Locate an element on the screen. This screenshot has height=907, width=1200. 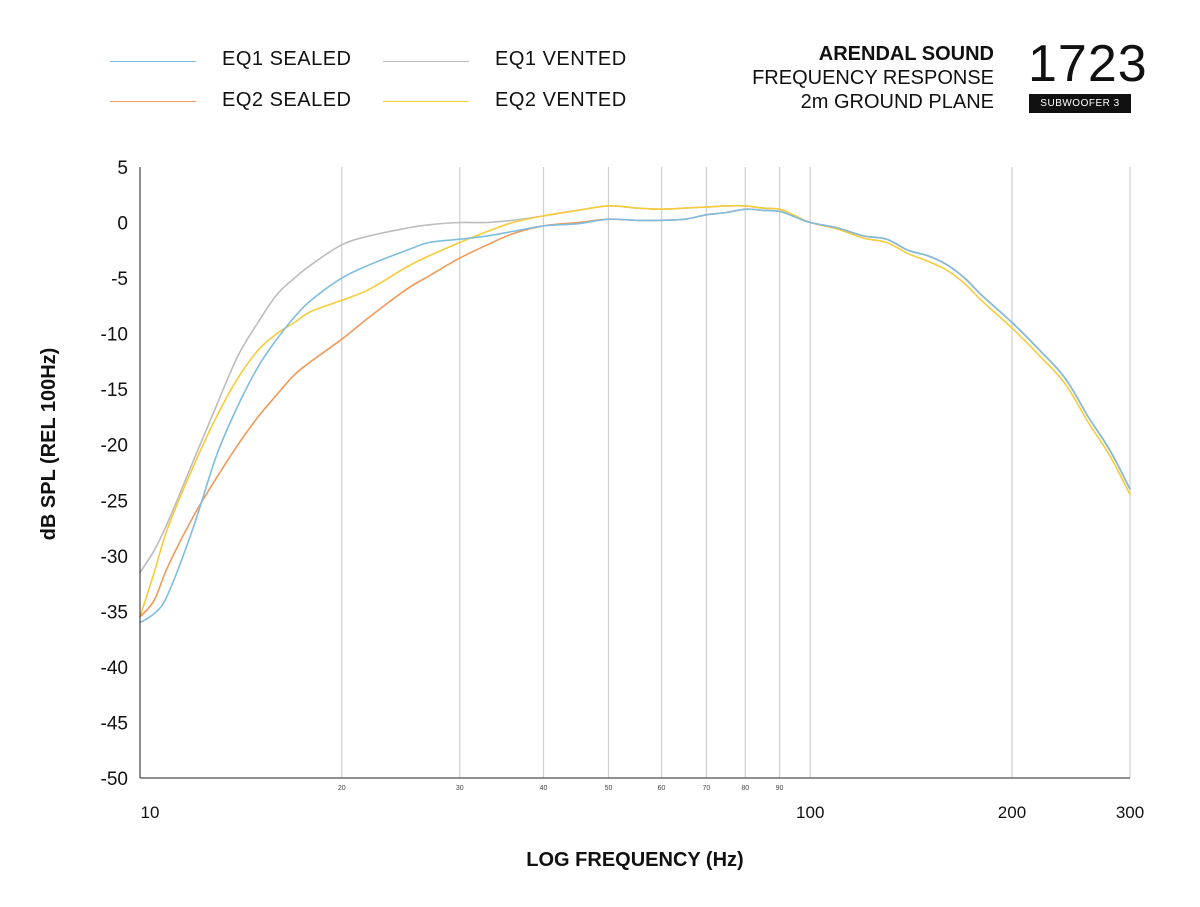
y-tick-label: -15 is located at coordinates (114, 390).